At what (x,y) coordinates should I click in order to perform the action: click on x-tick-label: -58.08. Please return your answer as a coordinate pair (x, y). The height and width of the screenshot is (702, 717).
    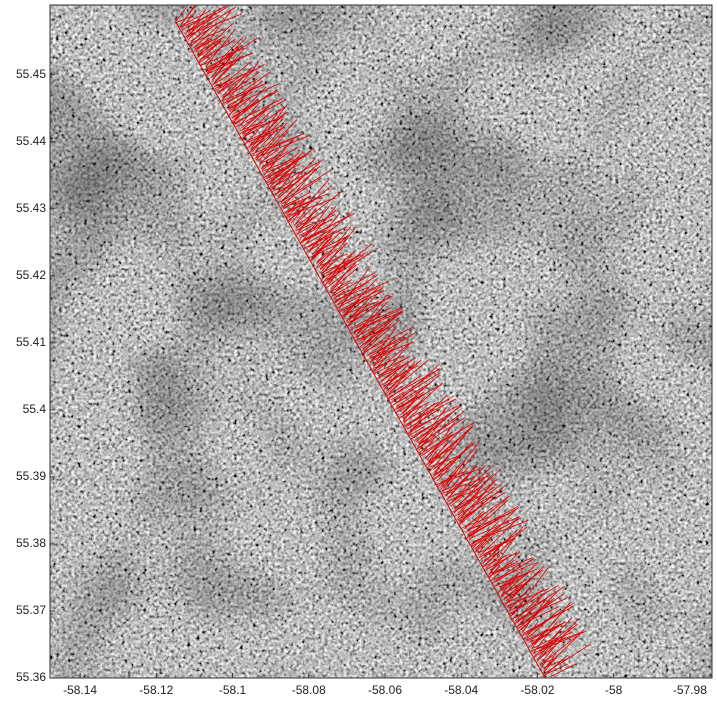
    Looking at the image, I should click on (309, 690).